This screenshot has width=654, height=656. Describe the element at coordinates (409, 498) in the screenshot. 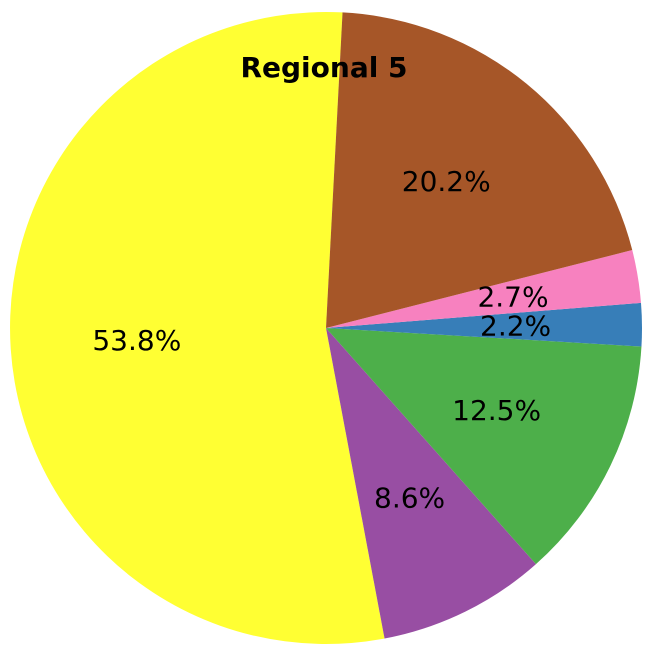

I see `pie-slice-label: 8.6%` at that location.